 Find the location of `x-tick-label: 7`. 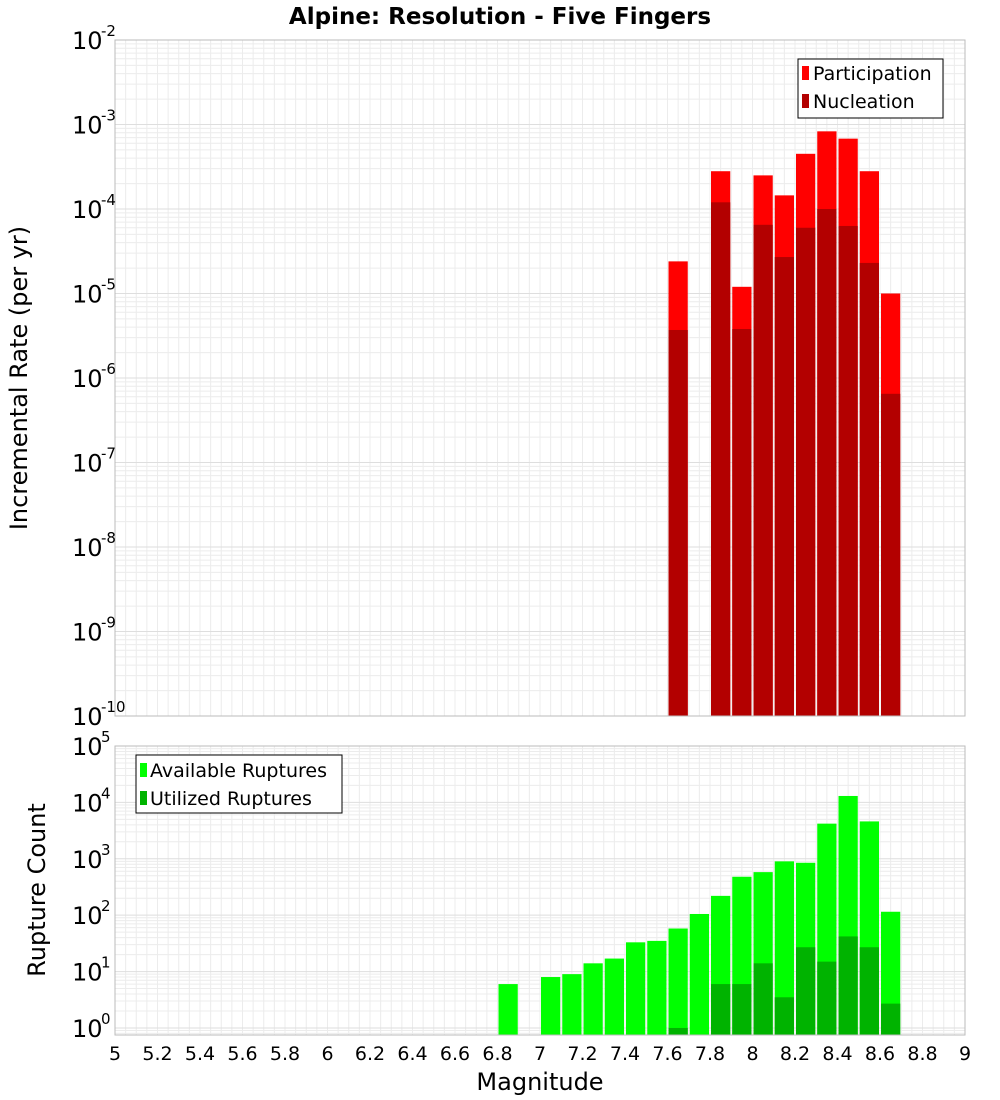

x-tick-label: 7 is located at coordinates (540, 1054).